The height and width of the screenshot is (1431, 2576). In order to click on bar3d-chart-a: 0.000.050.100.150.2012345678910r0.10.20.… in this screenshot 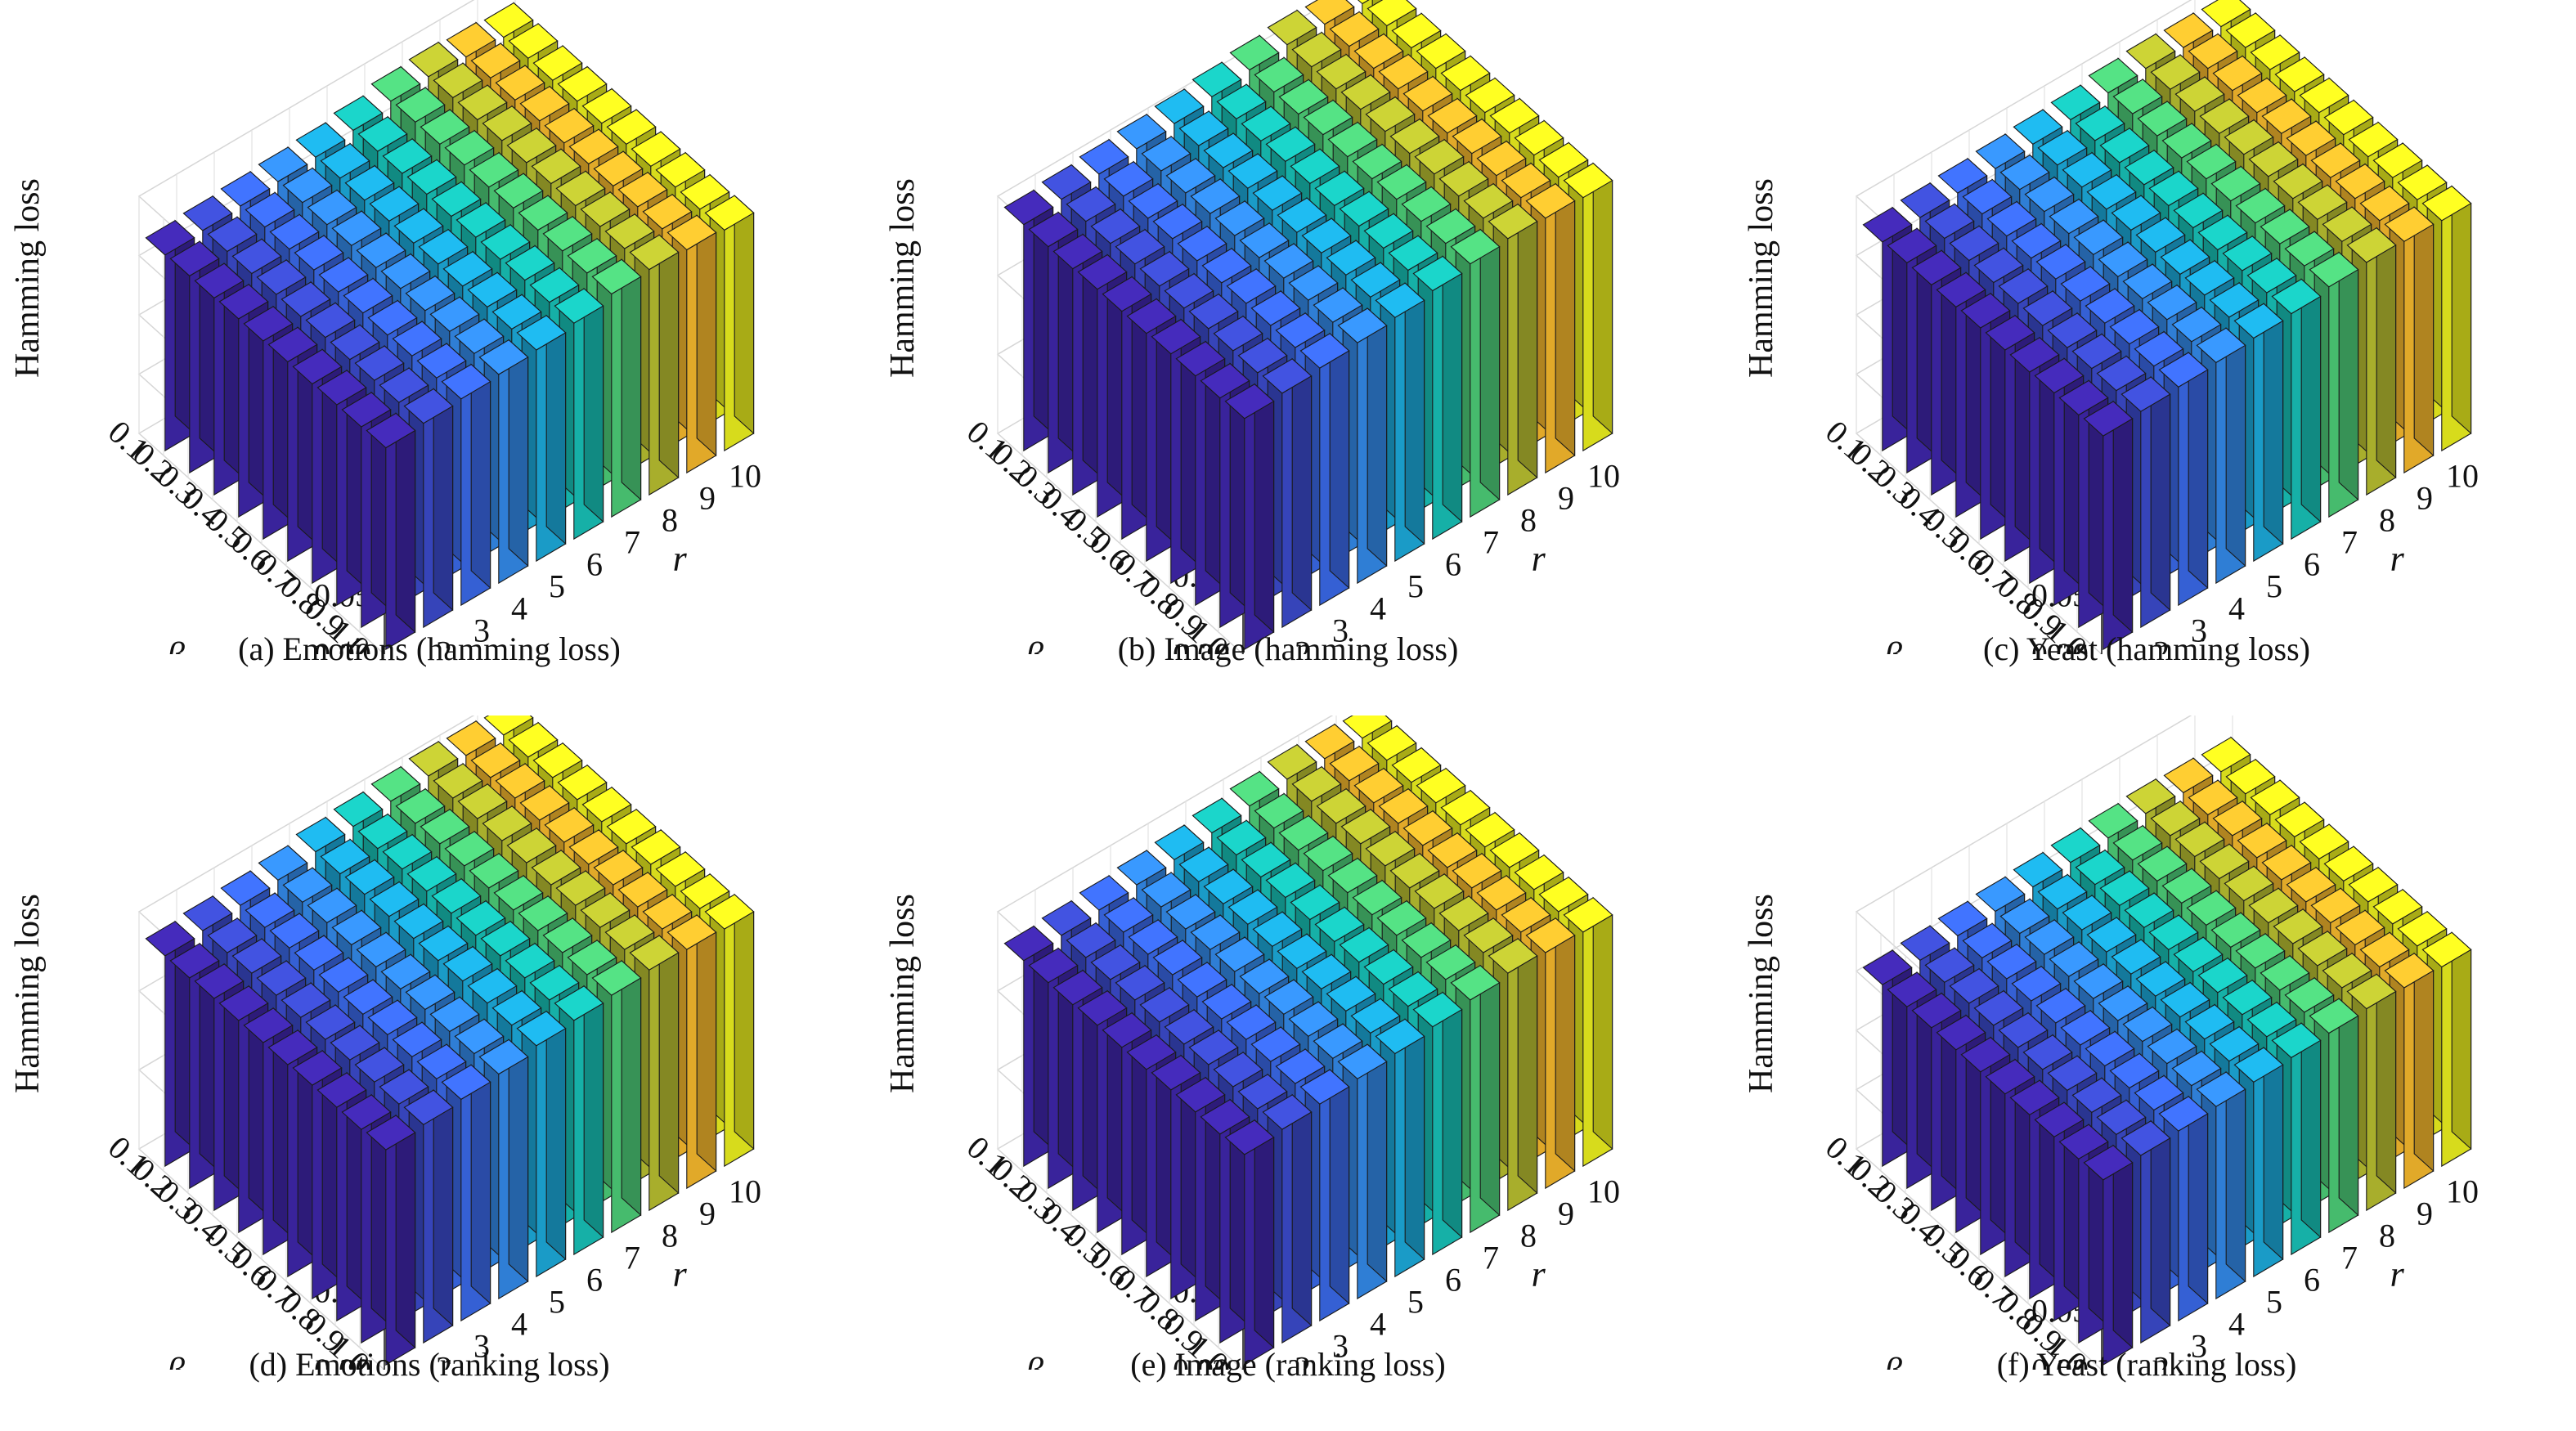, I will do `click(431, 327)`.